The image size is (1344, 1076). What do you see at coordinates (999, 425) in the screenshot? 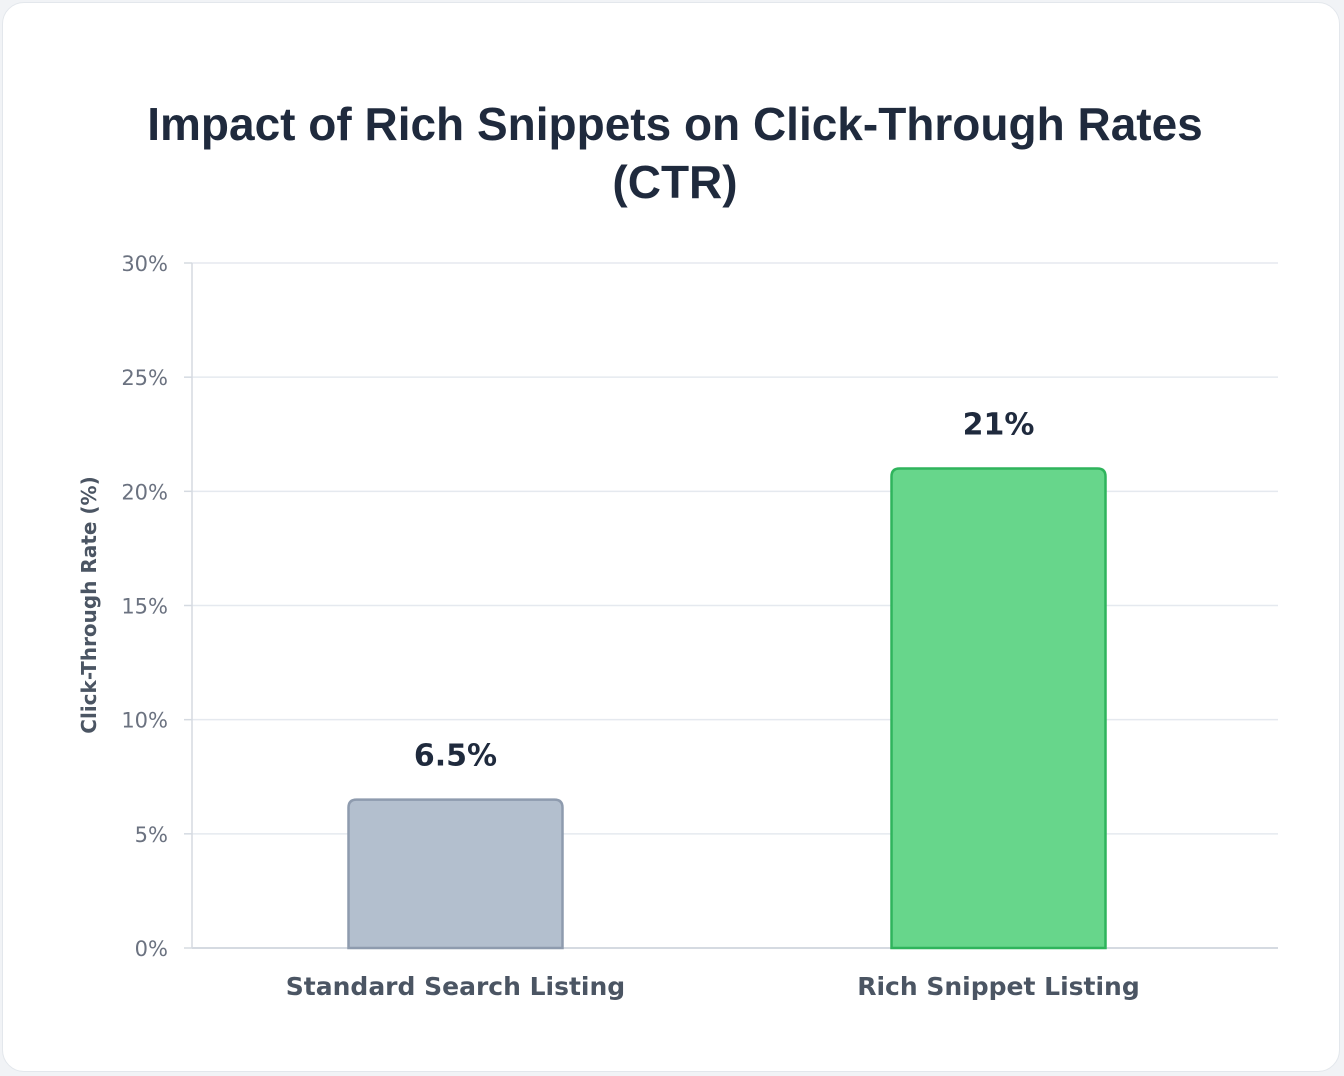
I see `bar-value-label: 21%` at bounding box center [999, 425].